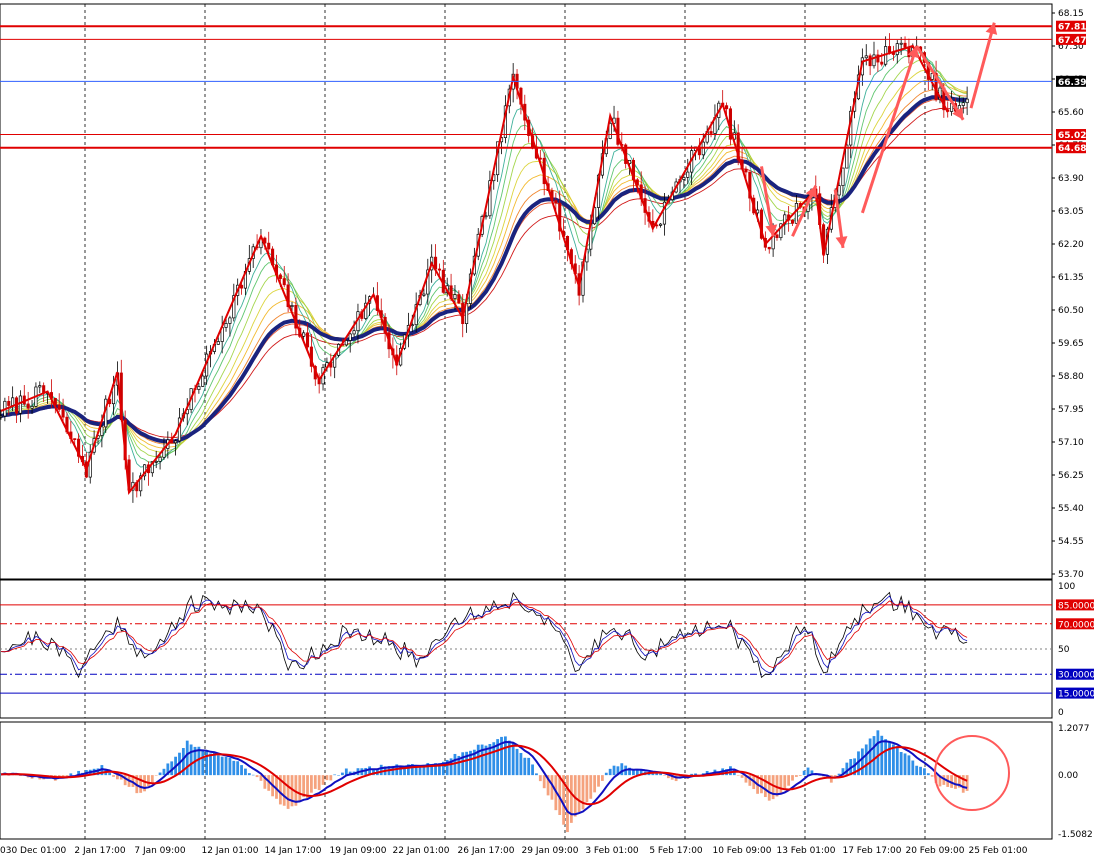 The width and height of the screenshot is (1095, 864). What do you see at coordinates (612, 851) in the screenshot?
I see `x-tick-label-10: 3 Feb 01:00` at bounding box center [612, 851].